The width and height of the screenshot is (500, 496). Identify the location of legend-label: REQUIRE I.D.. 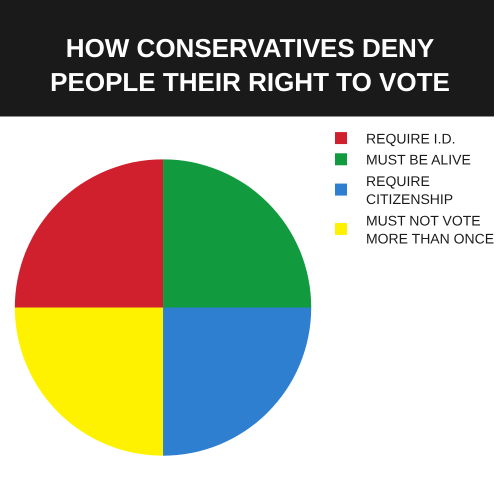
(411, 138).